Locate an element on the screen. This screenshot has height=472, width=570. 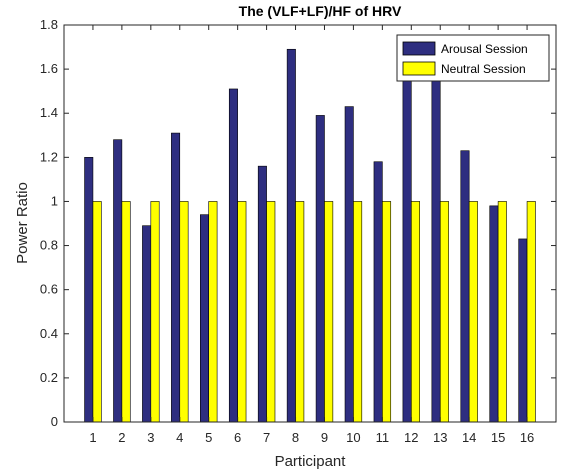
y-tick-label: 0.2 is located at coordinates (49, 377).